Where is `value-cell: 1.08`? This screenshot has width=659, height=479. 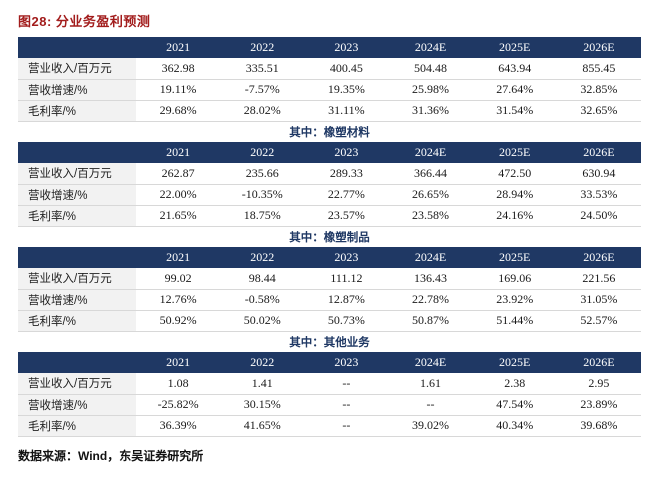
value-cell: 1.08 is located at coordinates (178, 384).